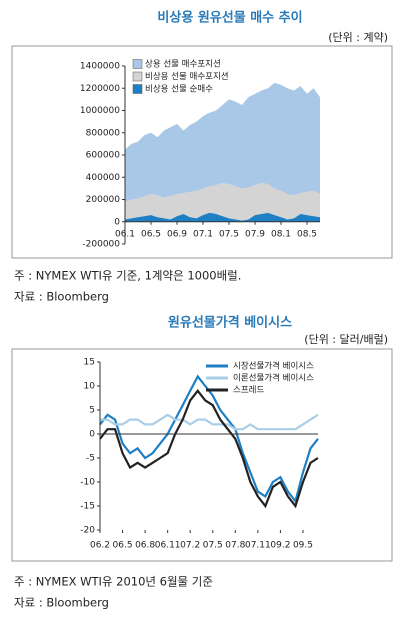 This screenshot has height=617, width=401. What do you see at coordinates (307, 235) in the screenshot?
I see `x-tick-label: 08.5` at bounding box center [307, 235].